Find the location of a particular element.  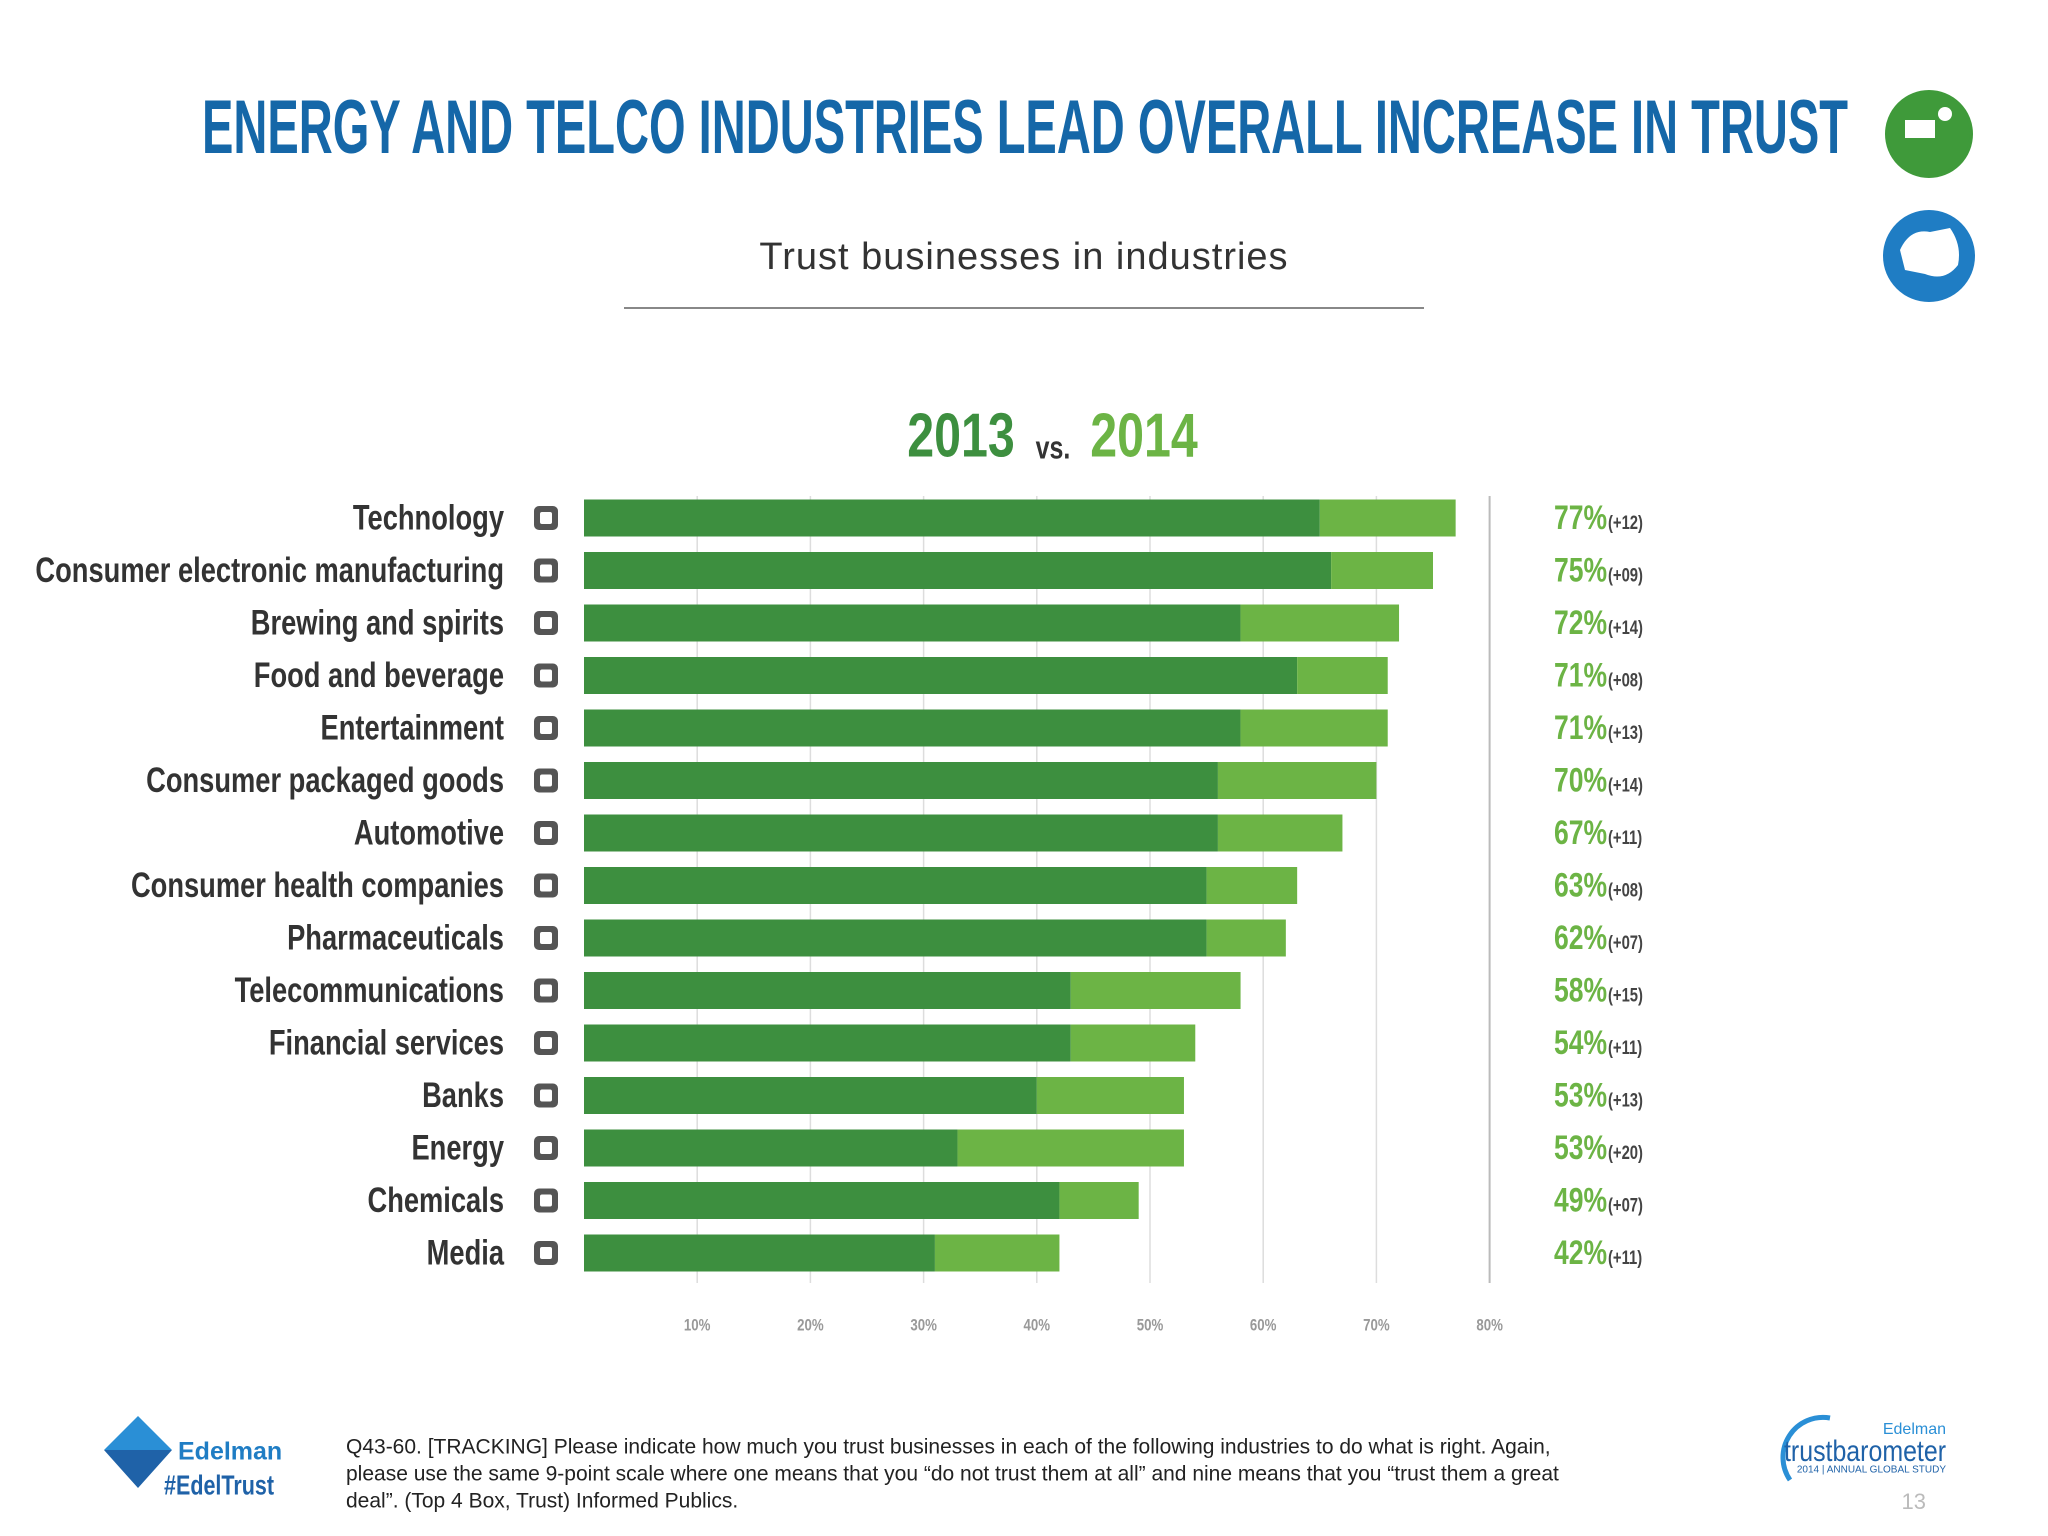

total-label: 70% is located at coordinates (1580, 780).